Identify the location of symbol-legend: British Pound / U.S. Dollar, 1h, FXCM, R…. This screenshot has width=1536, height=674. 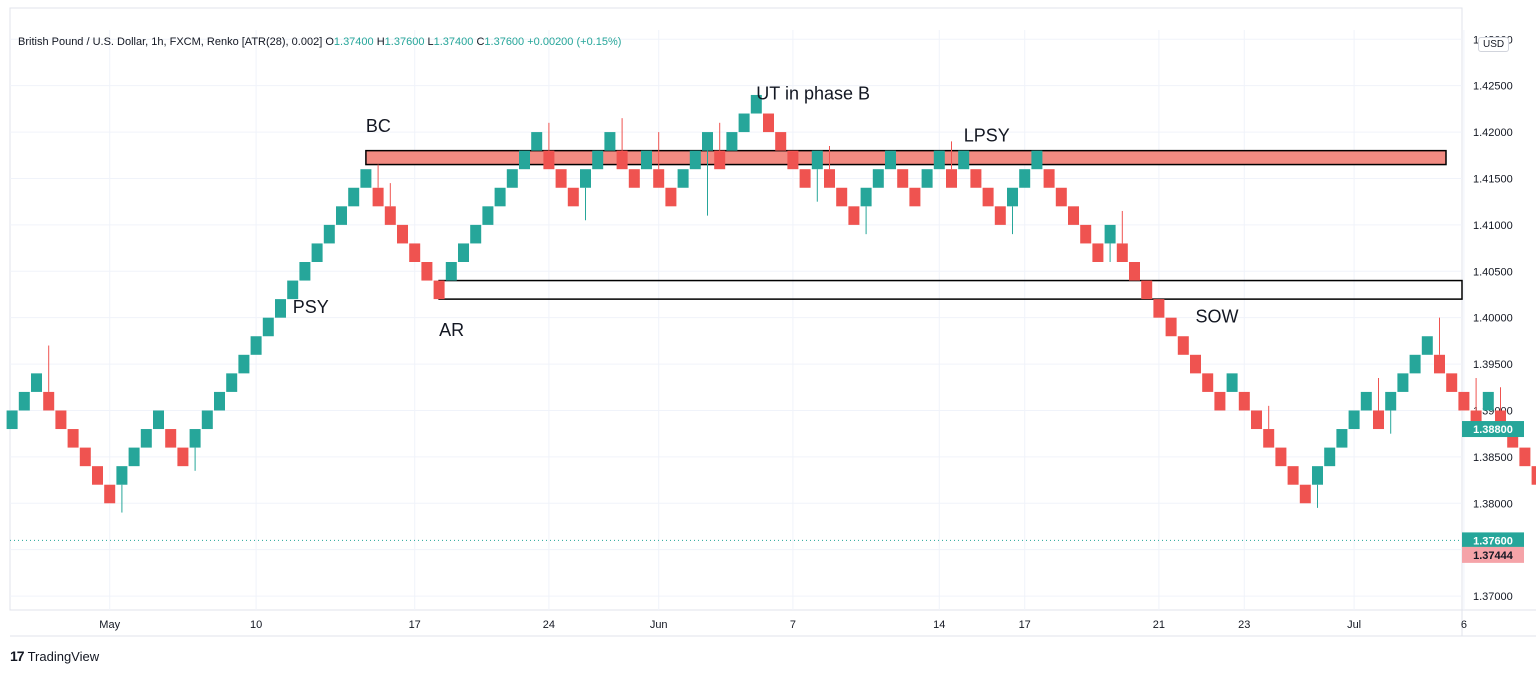
(319, 42).